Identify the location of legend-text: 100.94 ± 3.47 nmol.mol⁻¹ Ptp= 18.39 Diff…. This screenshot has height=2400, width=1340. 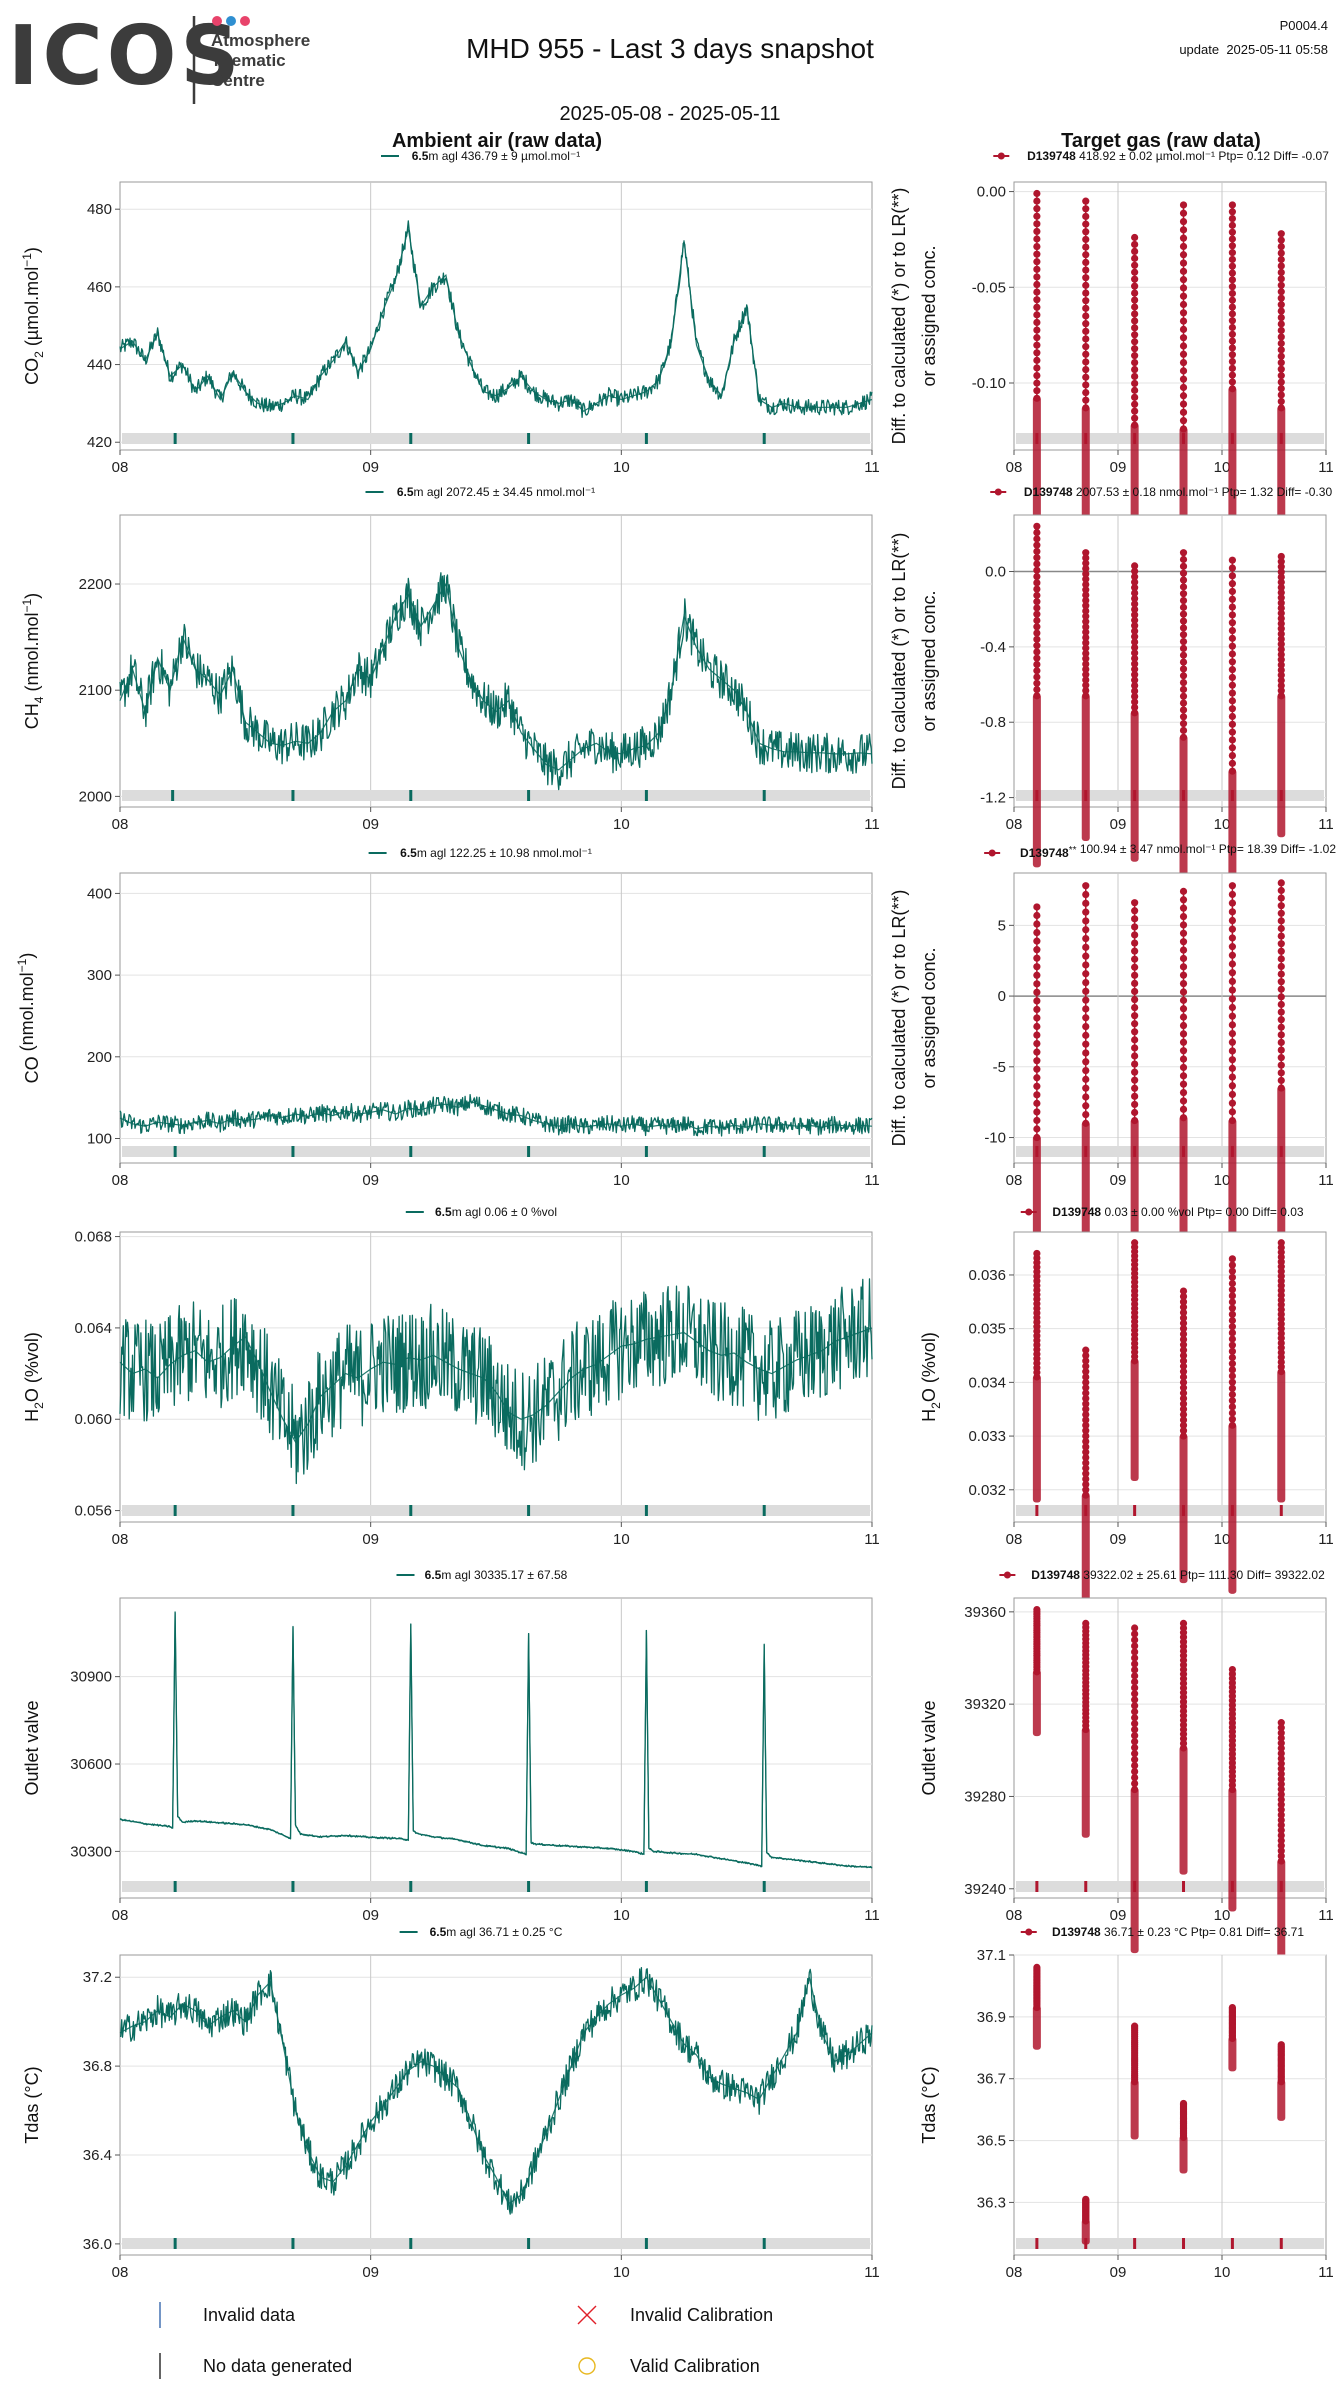
(1206, 849).